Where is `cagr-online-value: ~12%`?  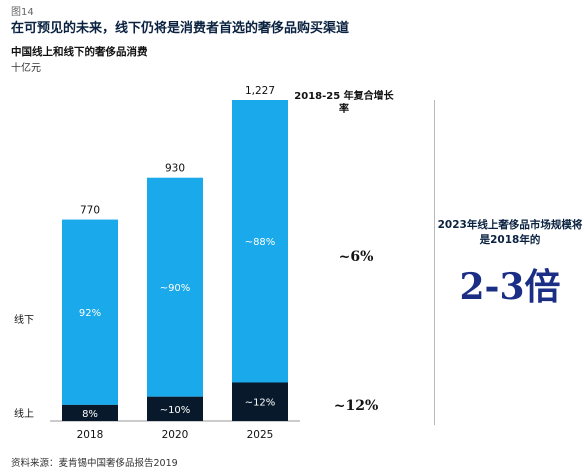 cagr-online-value: ~12% is located at coordinates (356, 406).